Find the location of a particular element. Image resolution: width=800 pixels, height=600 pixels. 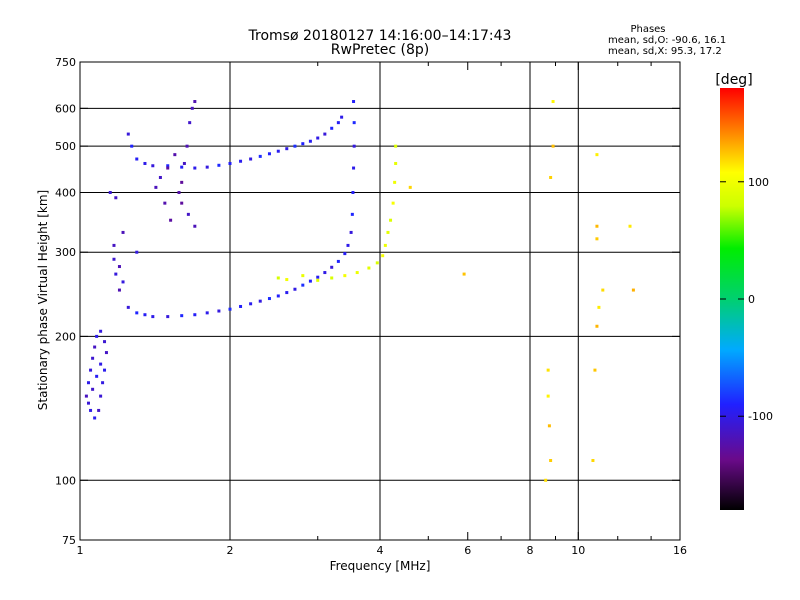

x-axis-label: Frequency [MHz] is located at coordinates (380, 566).